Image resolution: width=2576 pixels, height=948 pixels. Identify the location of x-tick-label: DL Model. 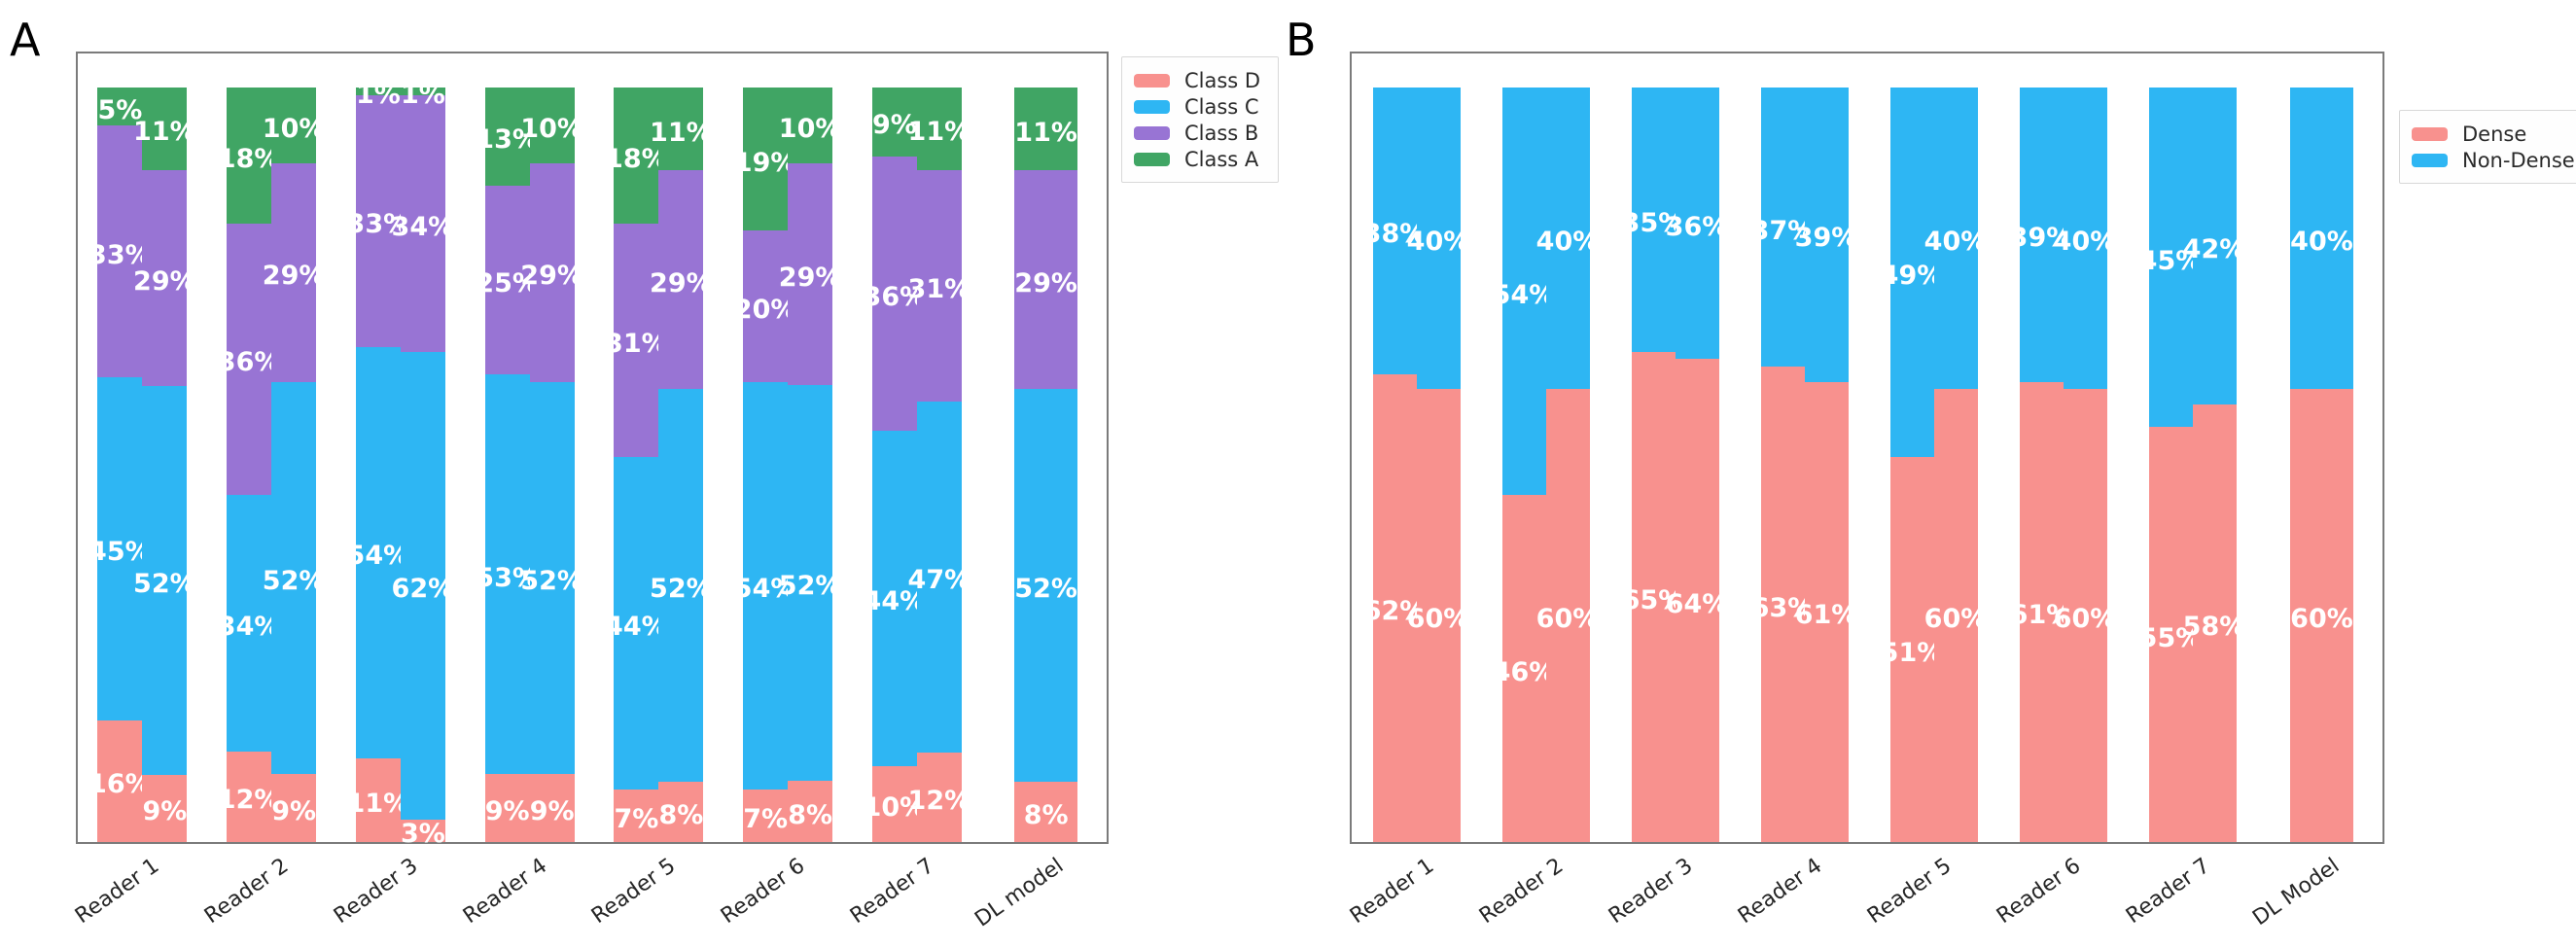
(2296, 892).